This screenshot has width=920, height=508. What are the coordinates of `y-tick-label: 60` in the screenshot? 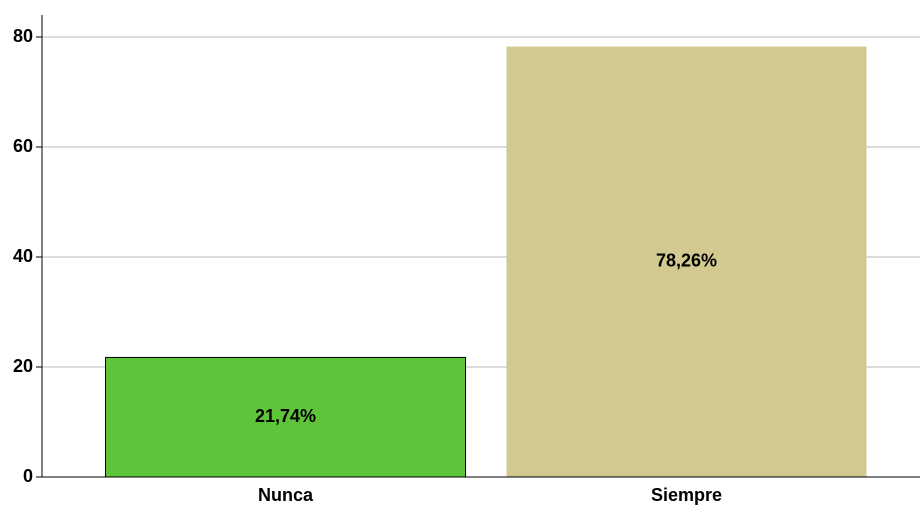 It's located at (23, 146).